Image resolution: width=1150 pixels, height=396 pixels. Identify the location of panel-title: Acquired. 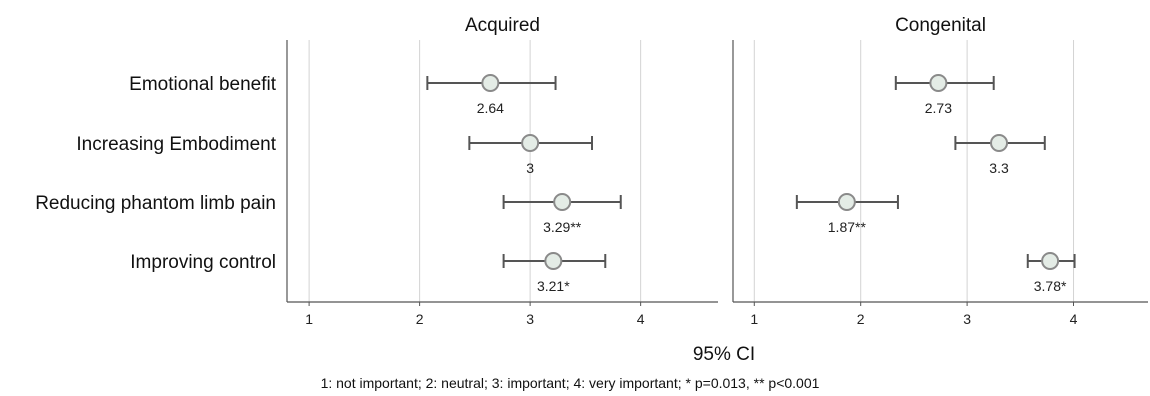
(502, 25).